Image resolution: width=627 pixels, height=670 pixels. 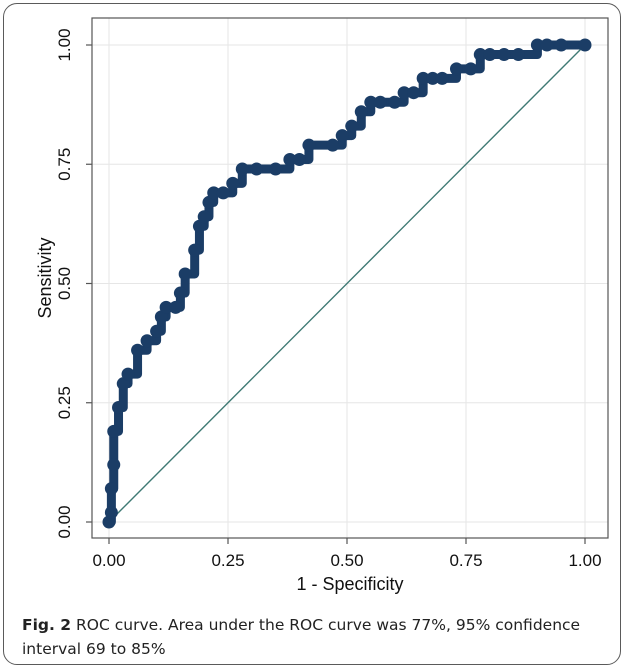 What do you see at coordinates (346, 560) in the screenshot?
I see `x-tick-label: 0.50` at bounding box center [346, 560].